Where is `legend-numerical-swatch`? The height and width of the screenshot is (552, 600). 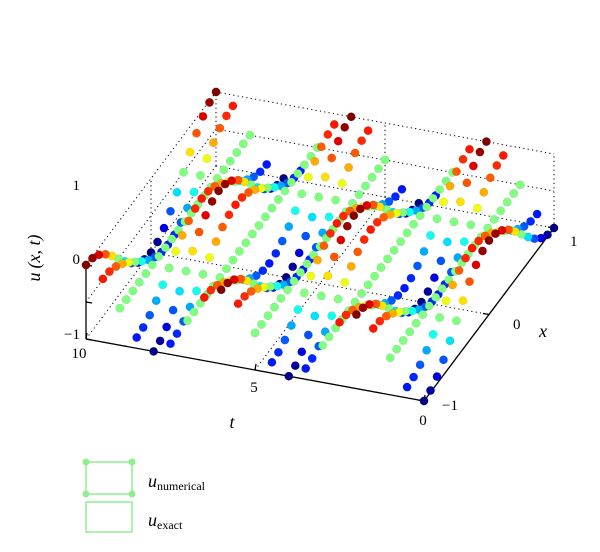
legend-numerical-swatch is located at coordinates (109, 478).